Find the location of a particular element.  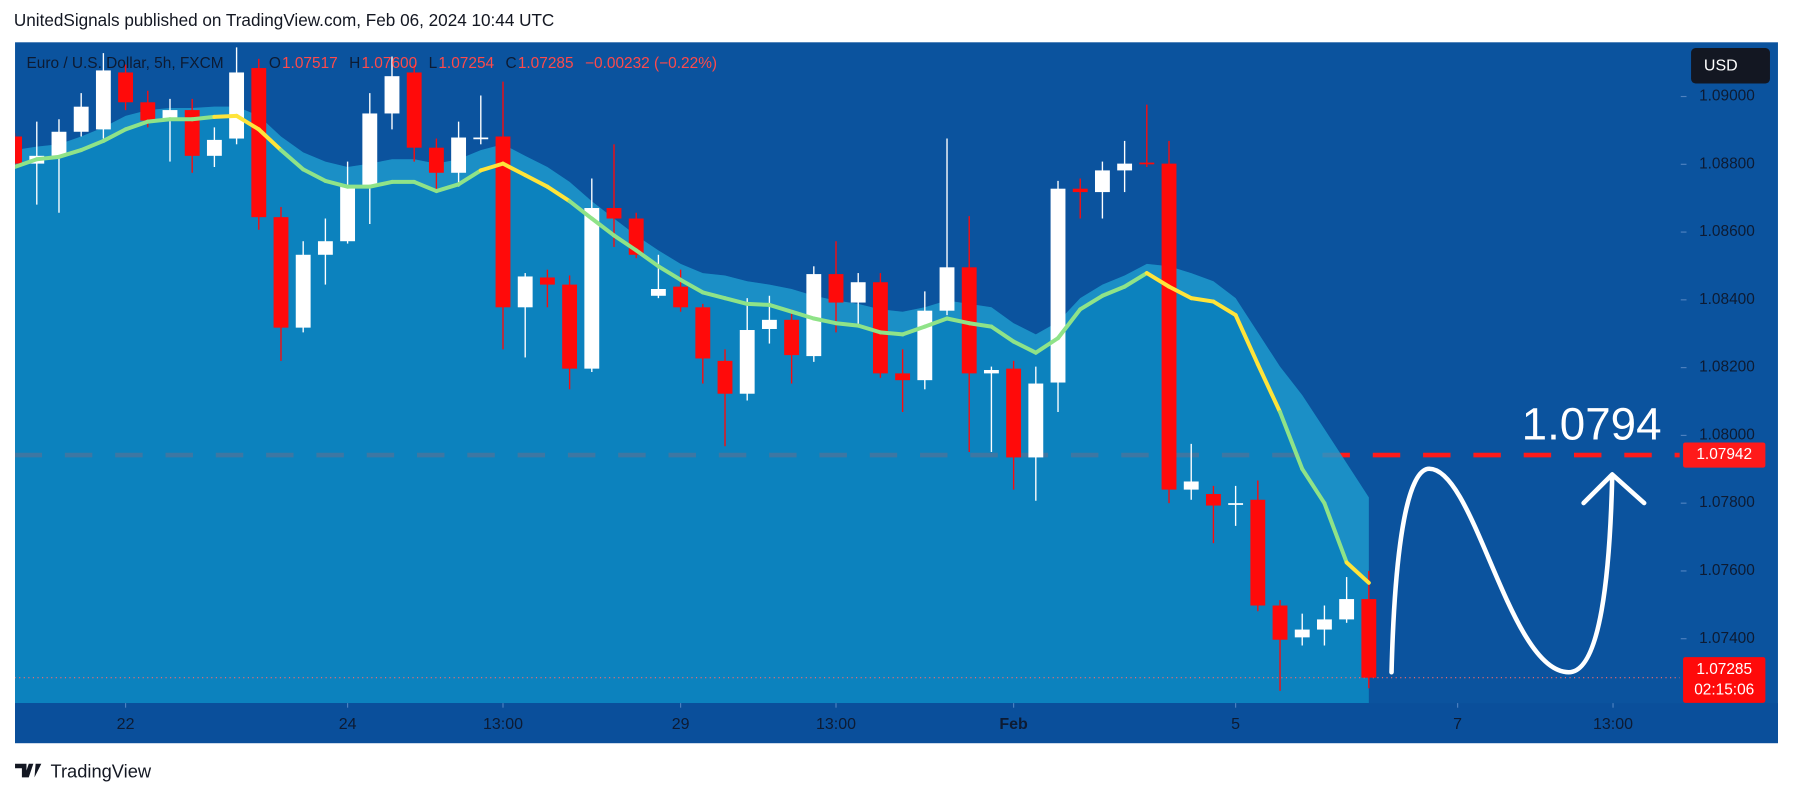

y-tick-label: 1.08400 is located at coordinates (1727, 299).